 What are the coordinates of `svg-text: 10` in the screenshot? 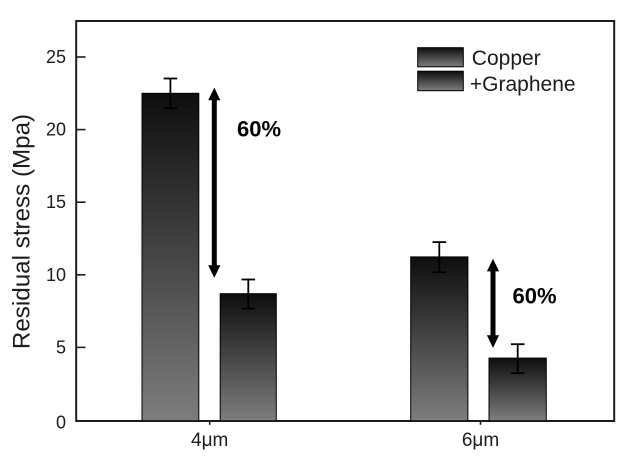 It's located at (56, 275).